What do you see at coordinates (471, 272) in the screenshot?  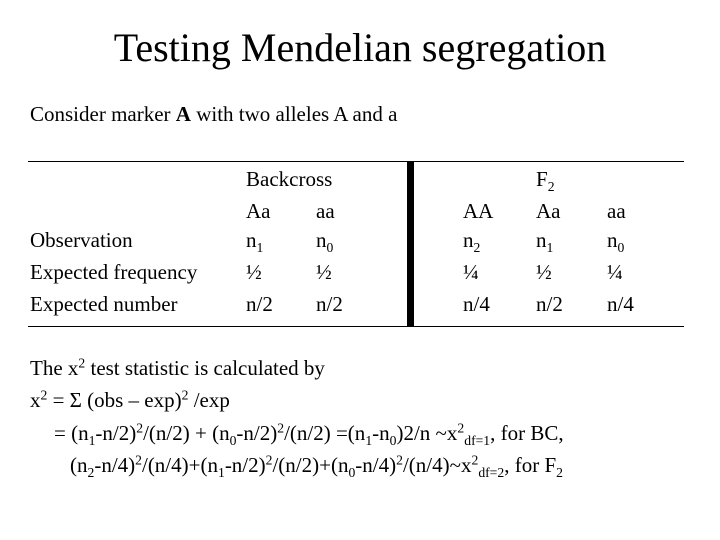 I see `freq-f2-1: ¼` at bounding box center [471, 272].